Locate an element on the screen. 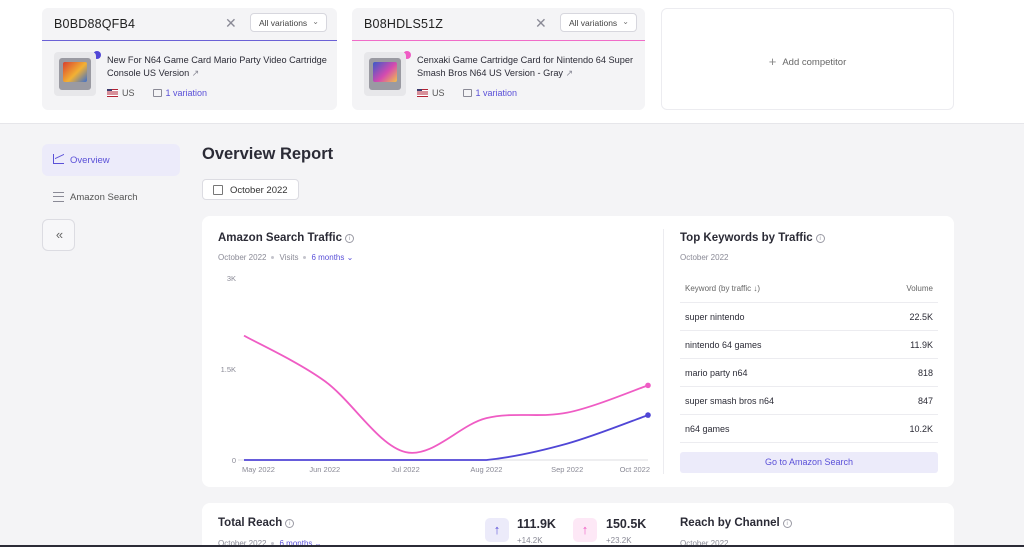 The height and width of the screenshot is (547, 1024). divider is located at coordinates (663, 351).